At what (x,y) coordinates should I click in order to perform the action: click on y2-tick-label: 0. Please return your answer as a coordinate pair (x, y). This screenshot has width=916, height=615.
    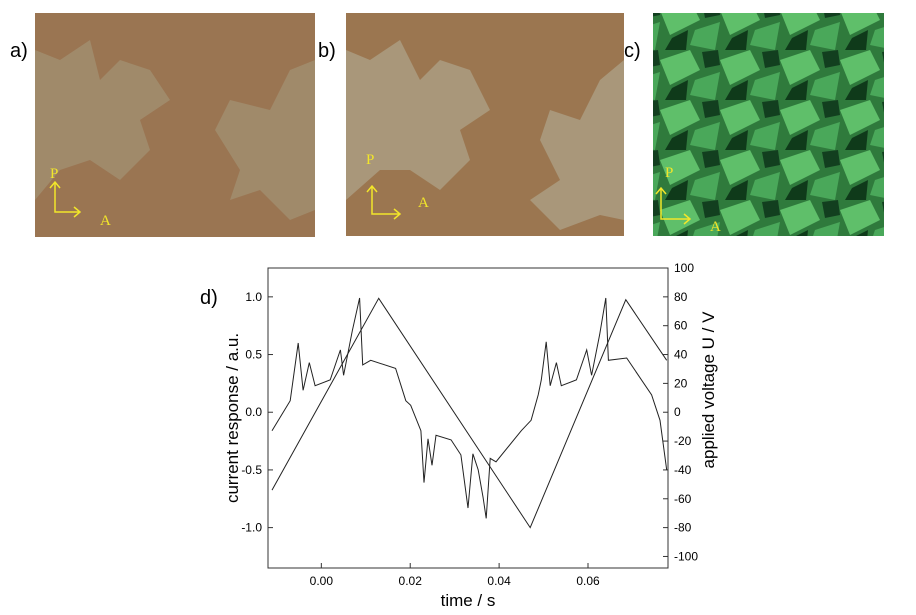
    Looking at the image, I should click on (677, 412).